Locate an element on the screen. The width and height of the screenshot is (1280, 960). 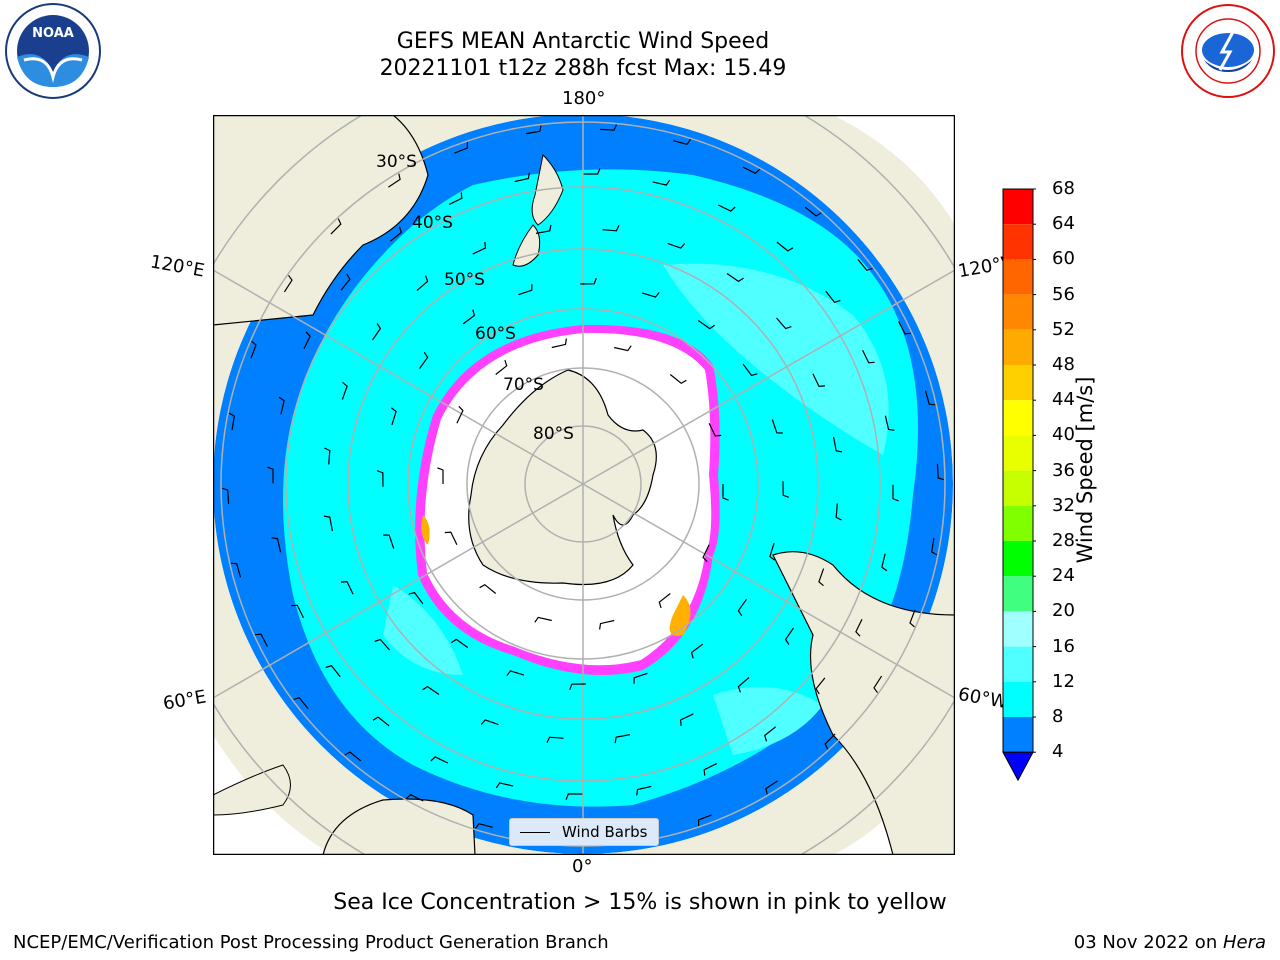
colorbar-tick-label: 36 is located at coordinates (1063, 470).